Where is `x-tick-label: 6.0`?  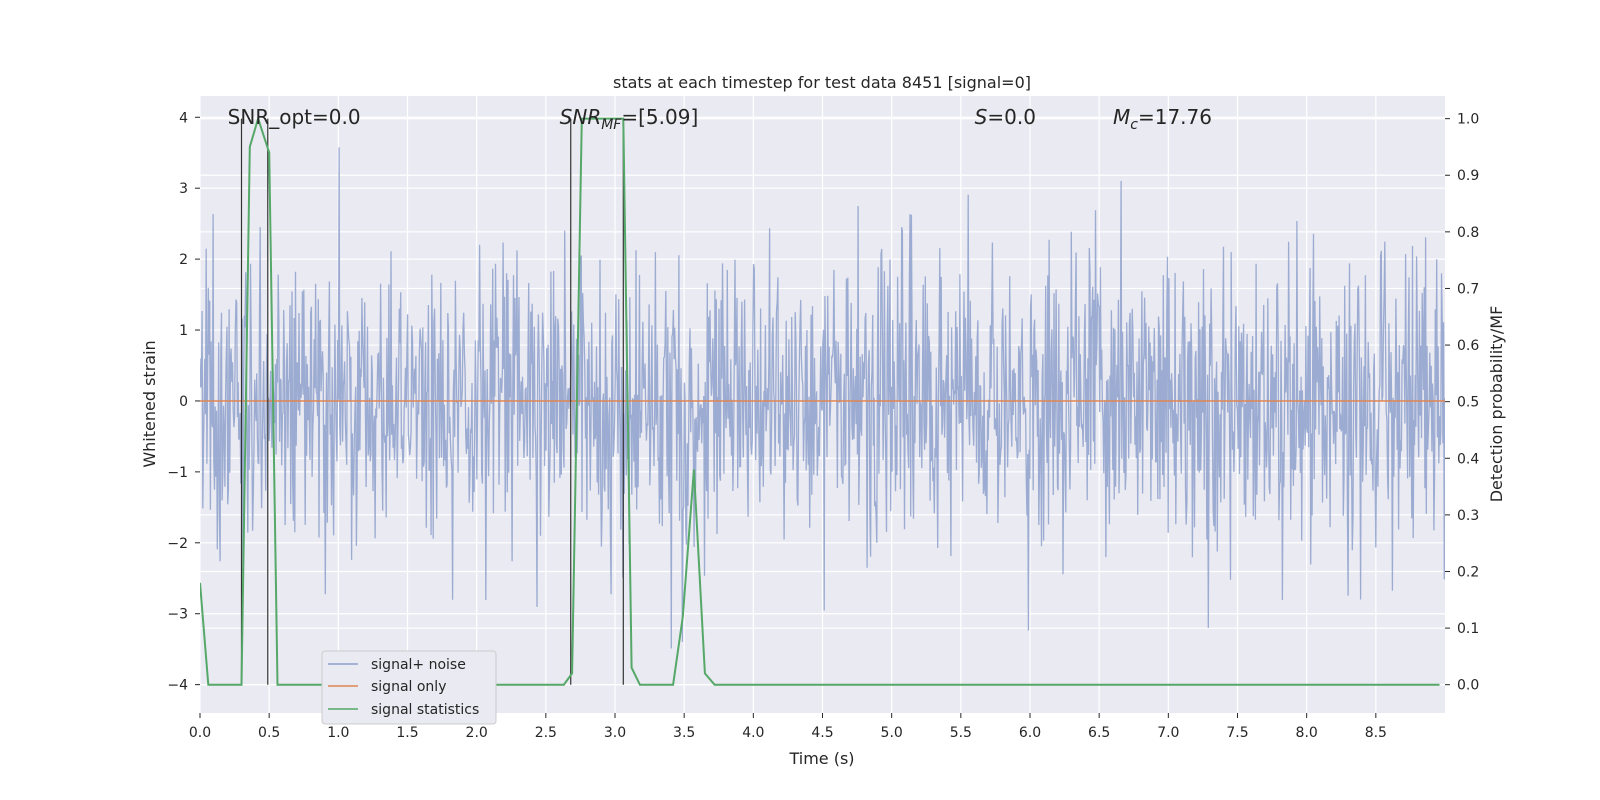
x-tick-label: 6.0 is located at coordinates (1030, 733).